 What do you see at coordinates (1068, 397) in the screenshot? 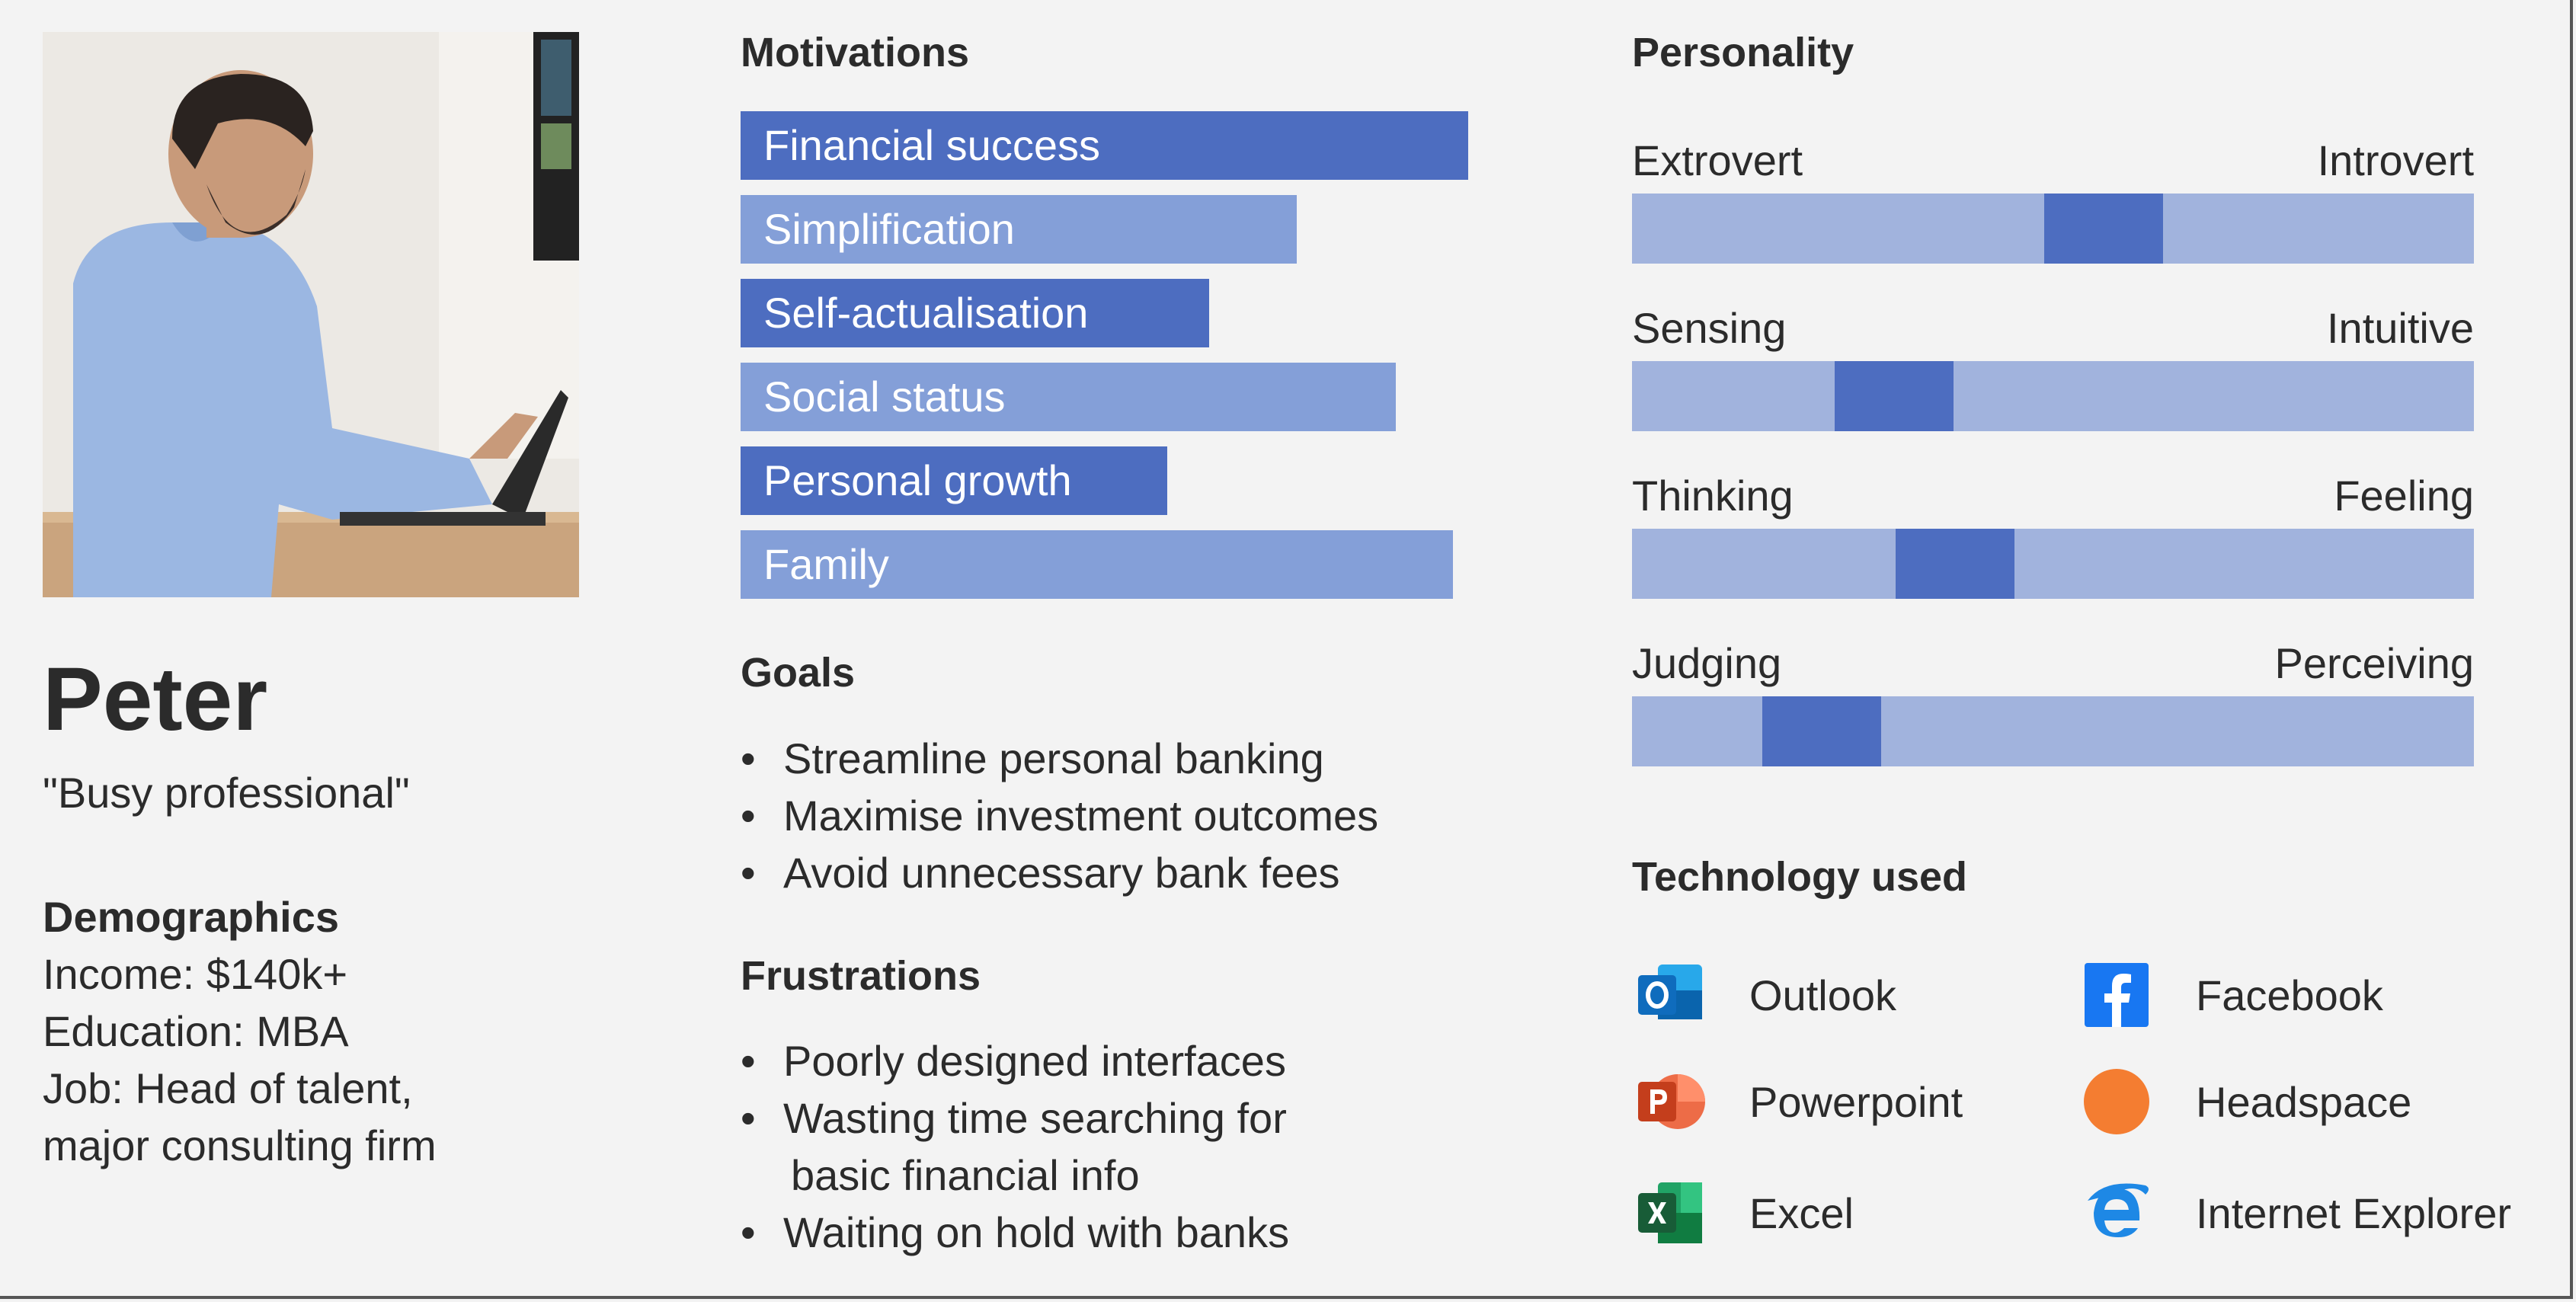
I see `motivation-bar: Social status` at bounding box center [1068, 397].